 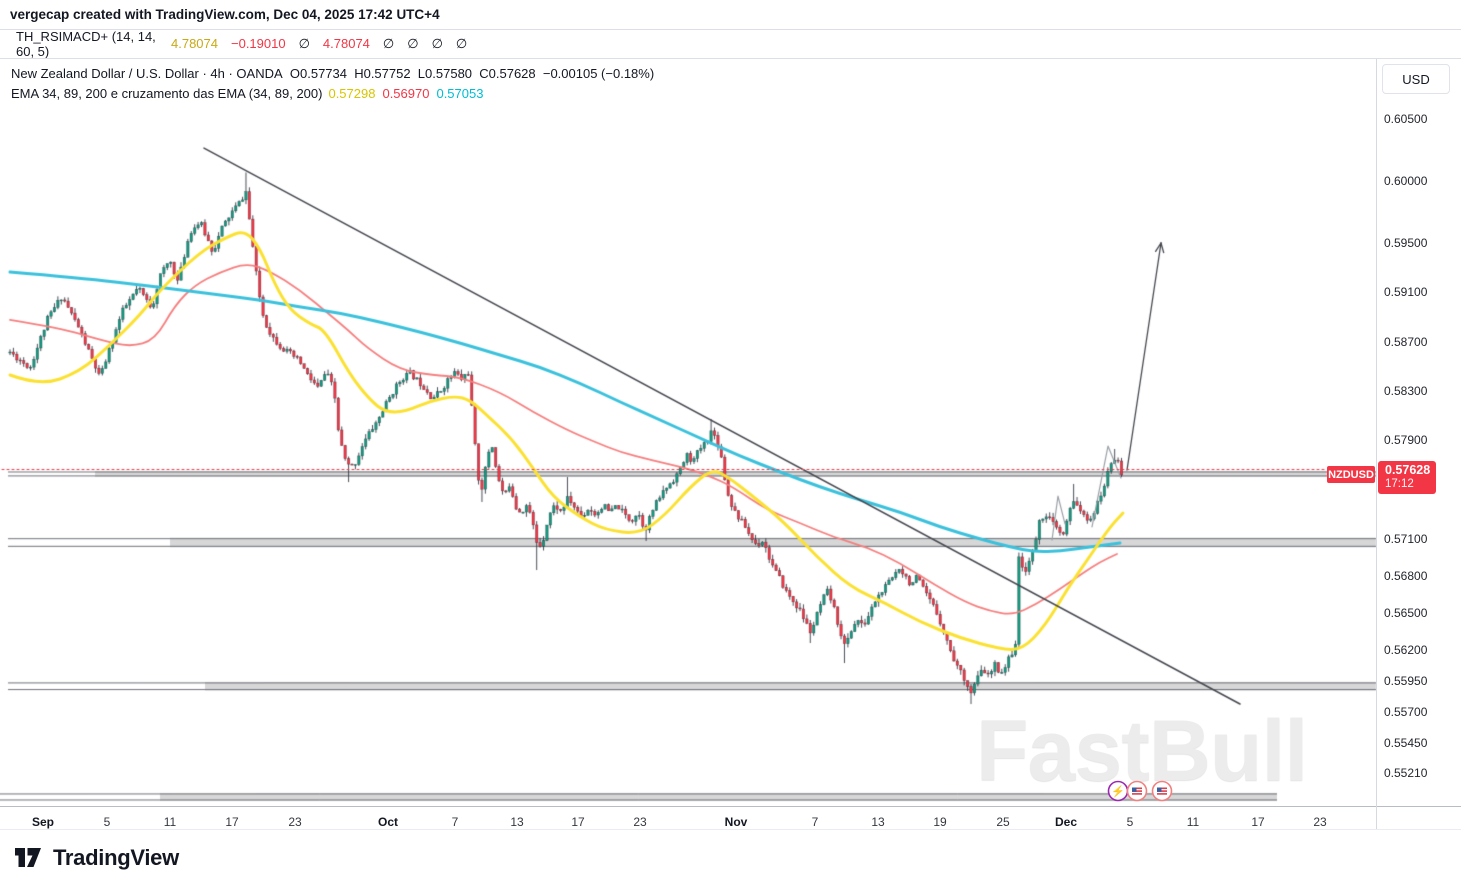 I want to click on price-axis-label: 0.59500, so click(x=1406, y=242).